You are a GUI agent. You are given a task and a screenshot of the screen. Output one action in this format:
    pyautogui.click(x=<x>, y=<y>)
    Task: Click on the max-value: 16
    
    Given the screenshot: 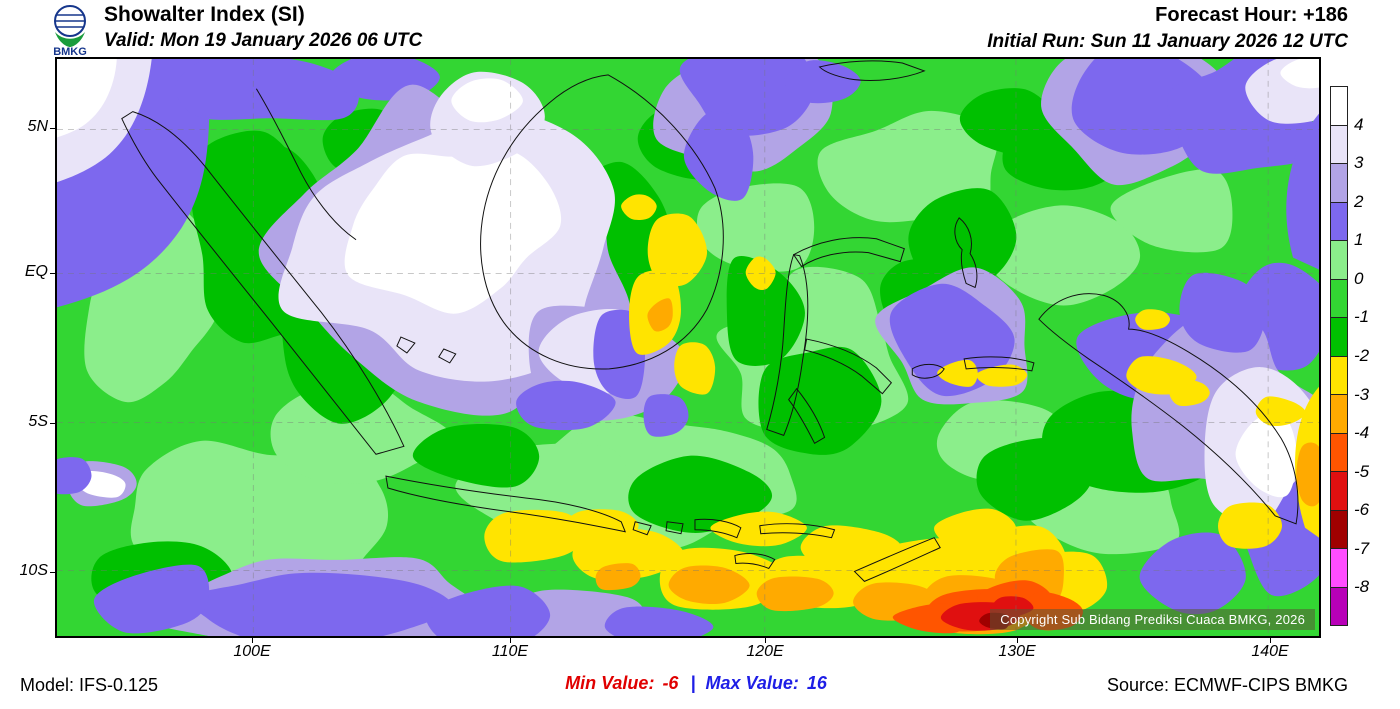 What is the action you would take?
    pyautogui.click(x=816, y=683)
    